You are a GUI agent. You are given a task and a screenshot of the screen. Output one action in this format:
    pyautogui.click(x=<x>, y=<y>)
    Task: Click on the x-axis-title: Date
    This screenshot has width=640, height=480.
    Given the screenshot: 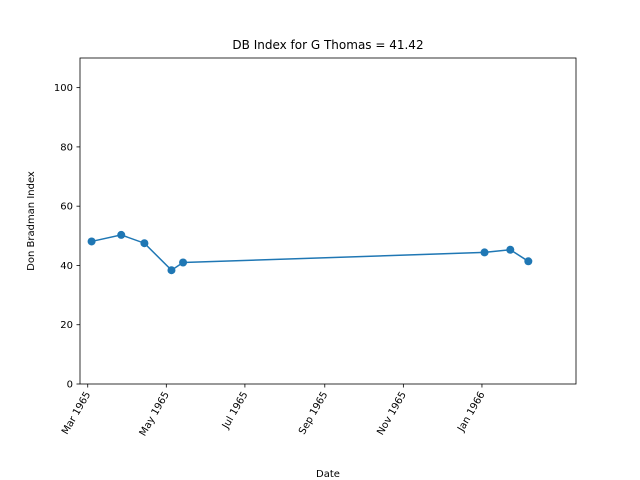 What is the action you would take?
    pyautogui.click(x=328, y=474)
    